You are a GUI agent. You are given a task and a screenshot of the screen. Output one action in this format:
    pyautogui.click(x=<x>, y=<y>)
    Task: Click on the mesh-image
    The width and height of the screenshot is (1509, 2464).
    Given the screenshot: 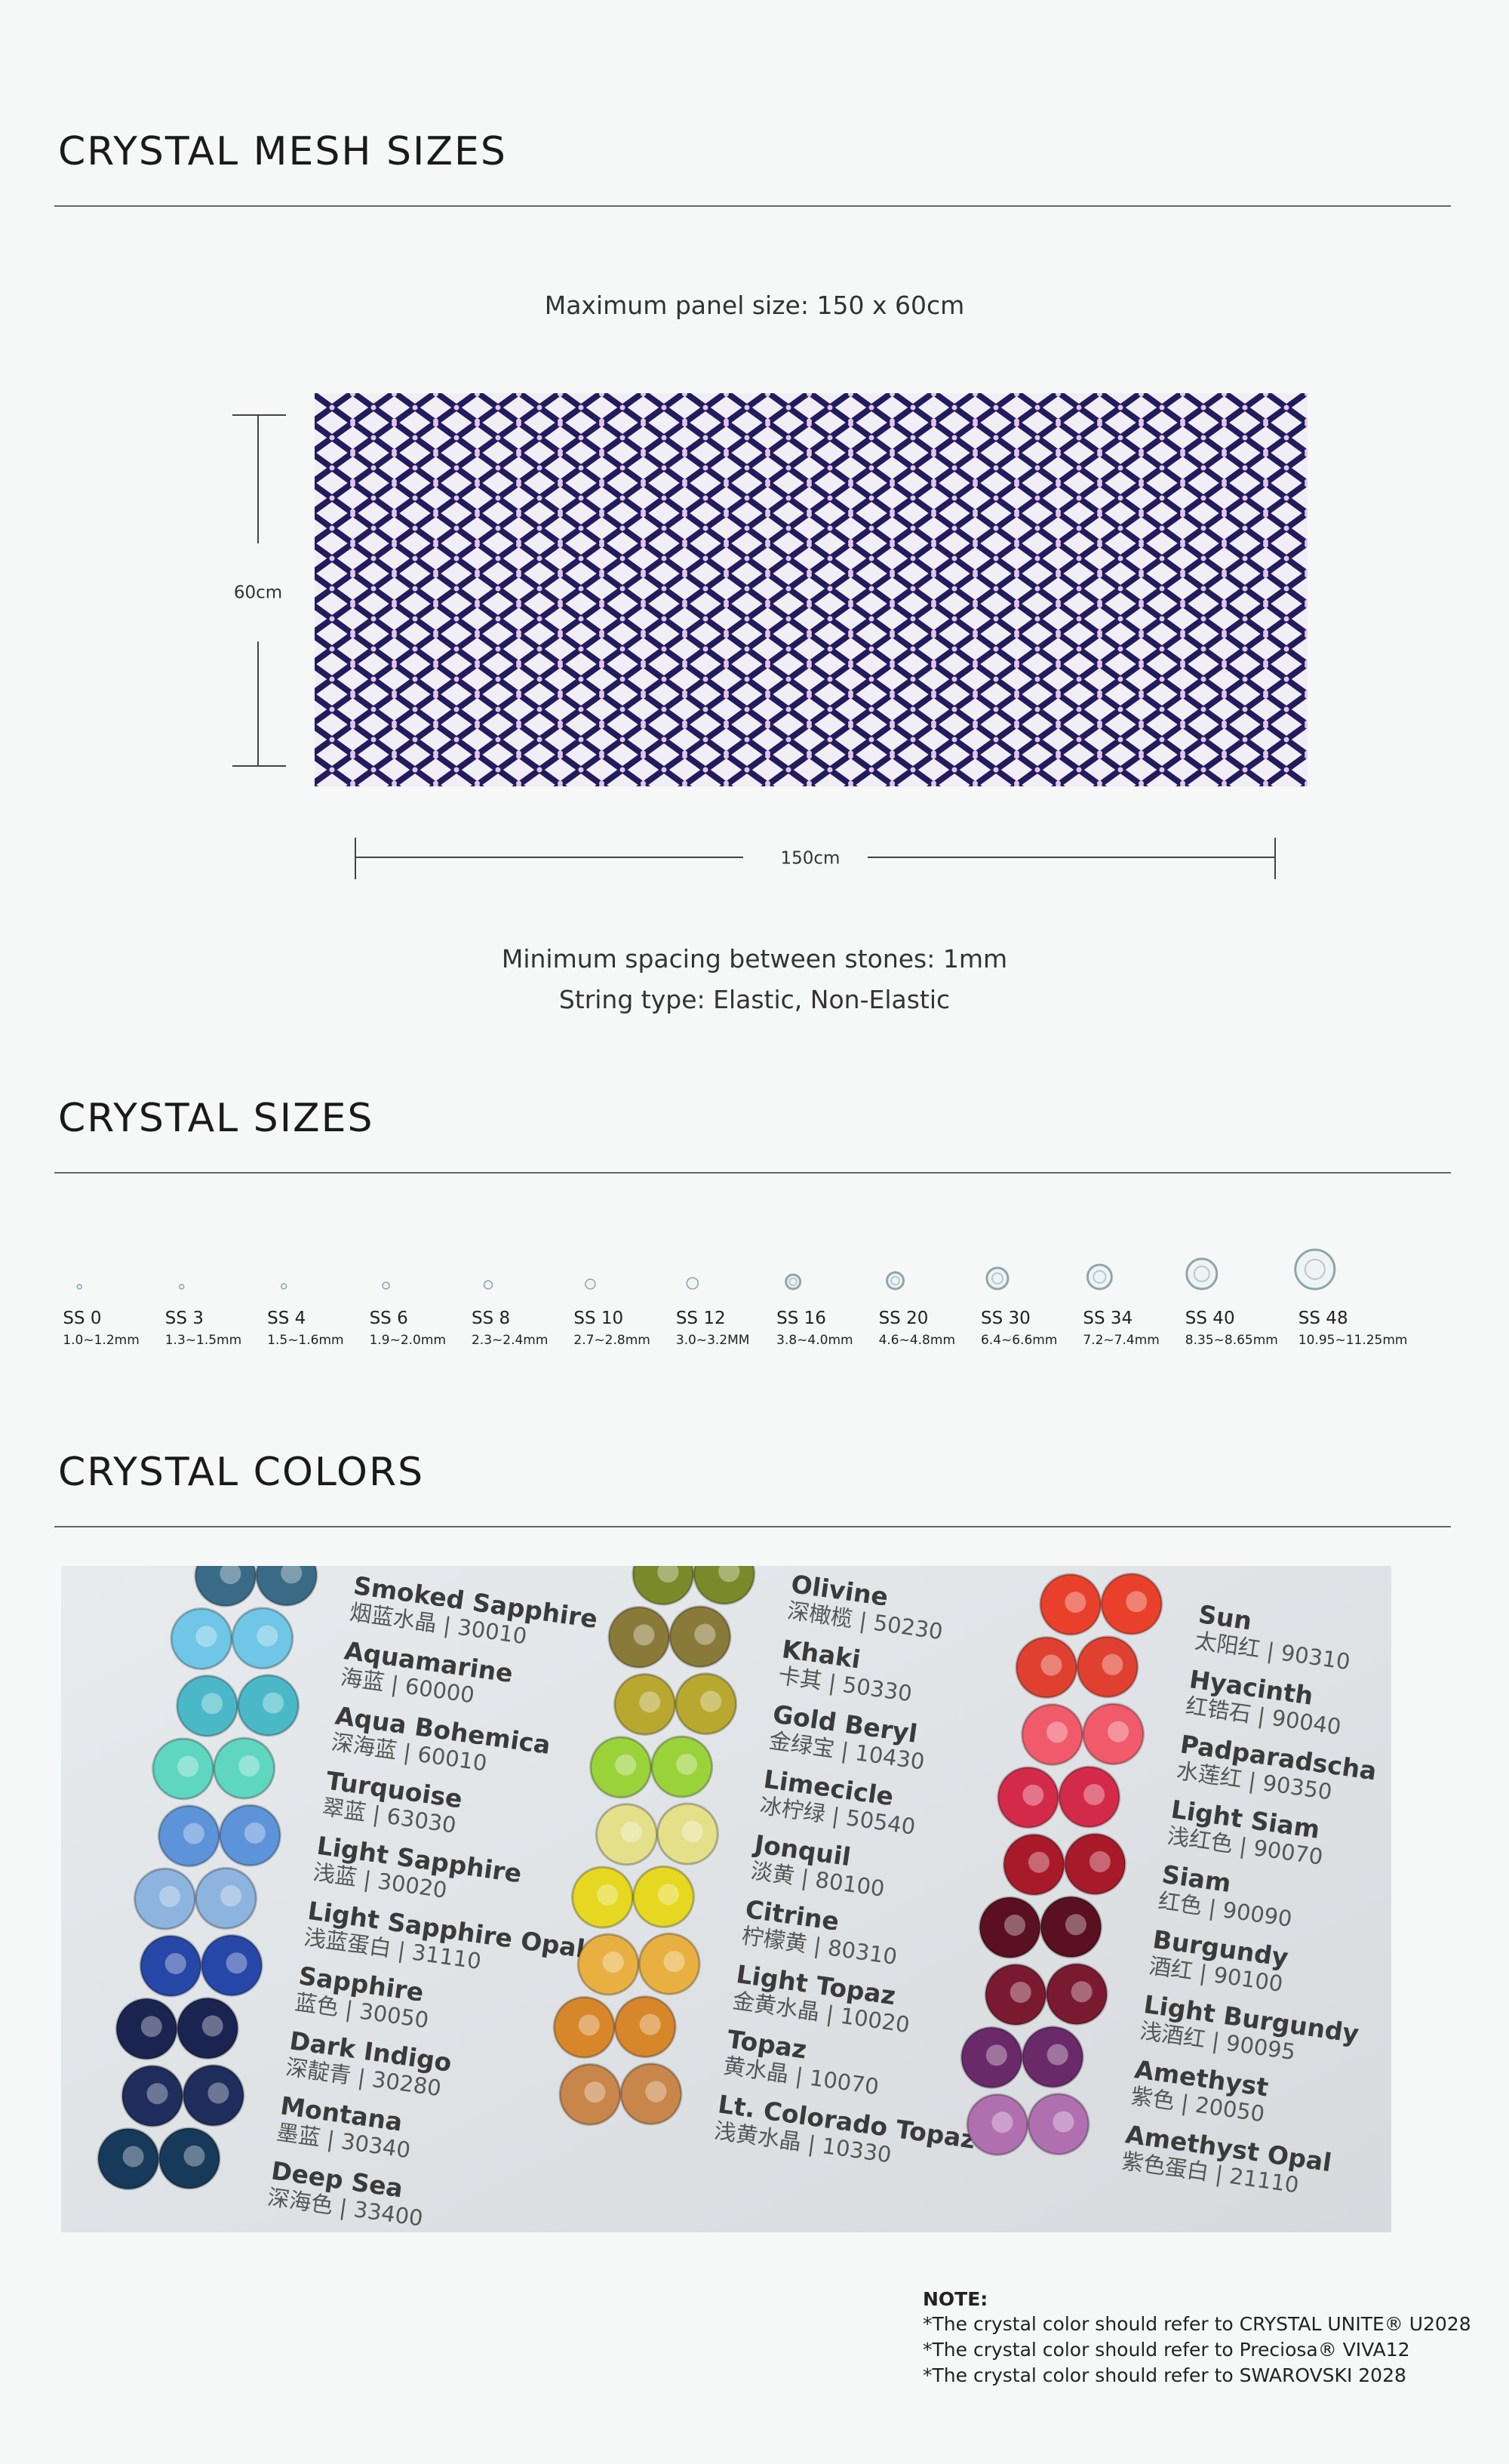 What is the action you would take?
    pyautogui.click(x=811, y=589)
    